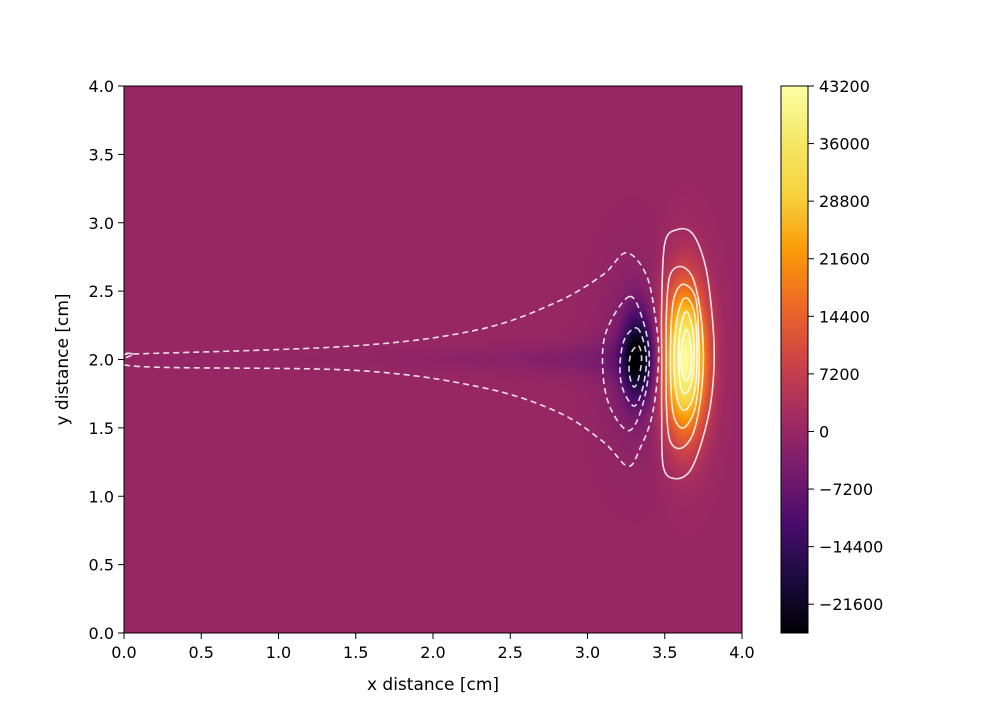 This screenshot has width=997, height=712. Describe the element at coordinates (101, 360) in the screenshot. I see `y-tick-label: 2.0` at that location.